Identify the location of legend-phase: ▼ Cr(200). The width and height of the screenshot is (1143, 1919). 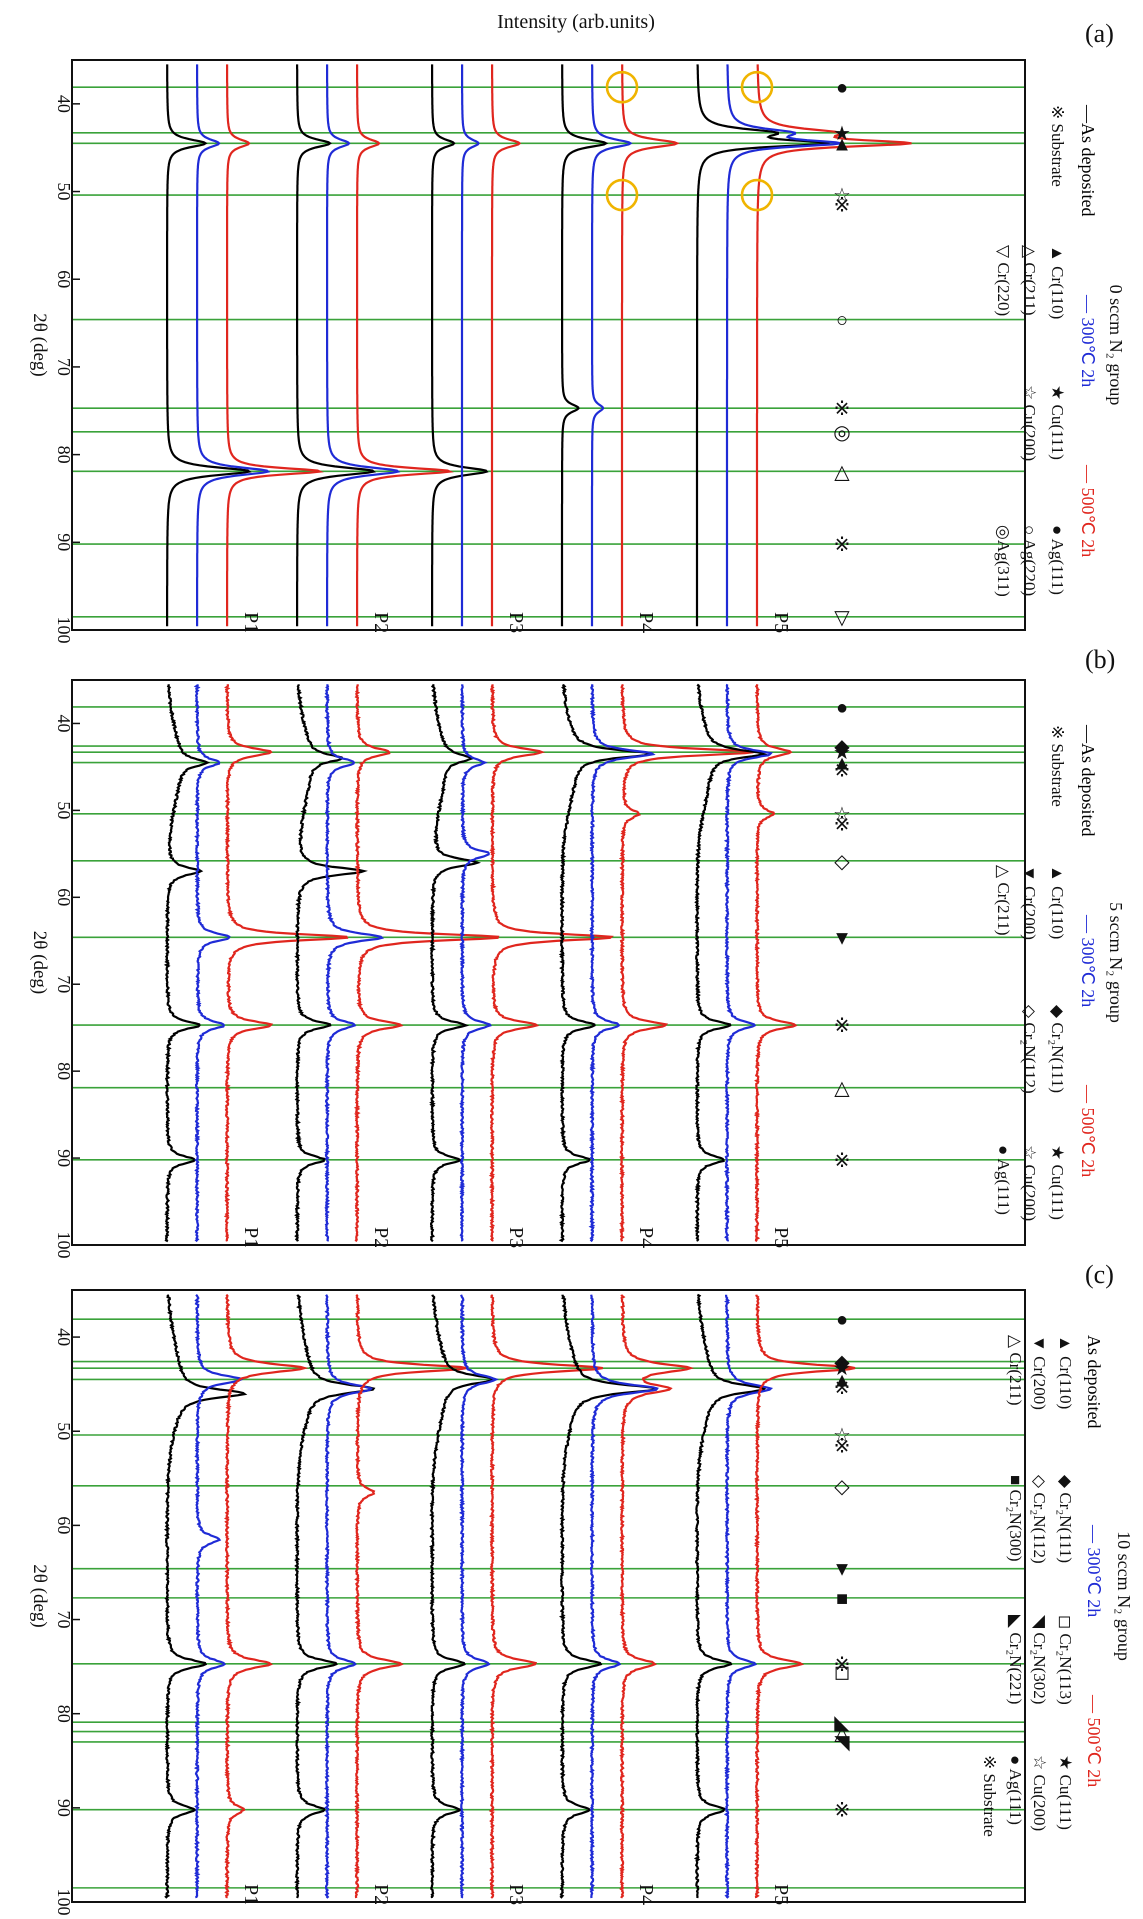
(1039, 1372).